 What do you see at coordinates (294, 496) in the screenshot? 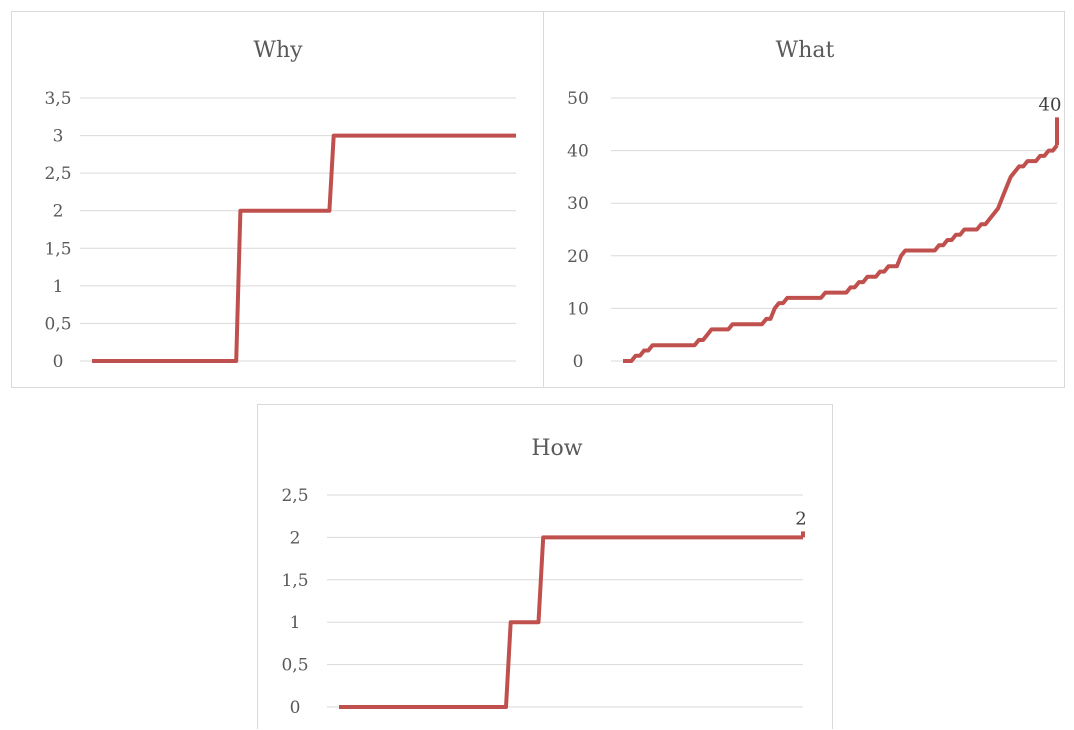
I see `y-tick-label-how: 2,5` at bounding box center [294, 496].